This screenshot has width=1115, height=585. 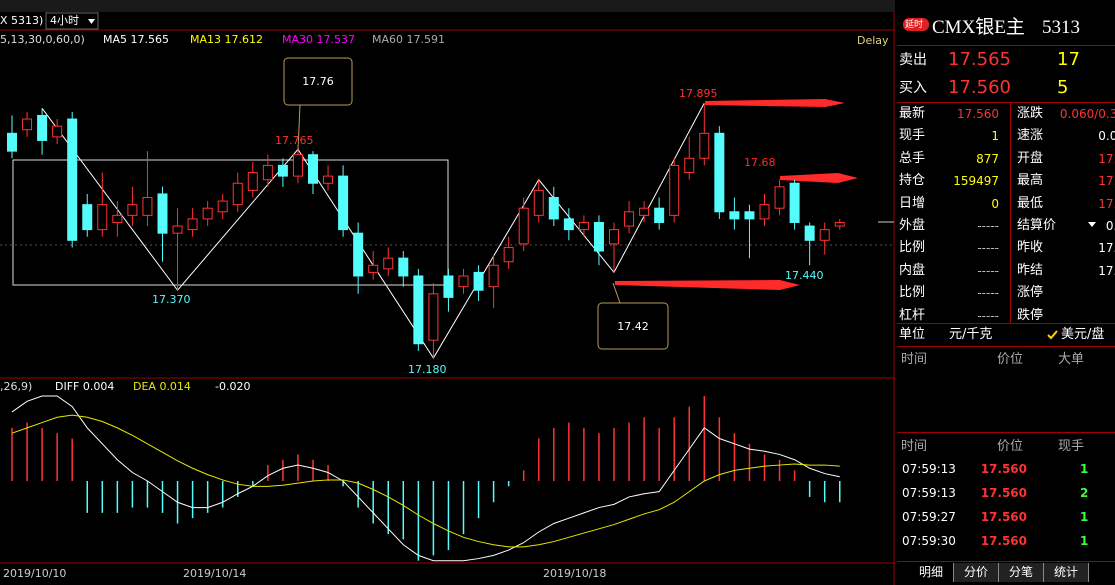 What do you see at coordinates (1066, 572) in the screenshot?
I see `tab: 统计` at bounding box center [1066, 572].